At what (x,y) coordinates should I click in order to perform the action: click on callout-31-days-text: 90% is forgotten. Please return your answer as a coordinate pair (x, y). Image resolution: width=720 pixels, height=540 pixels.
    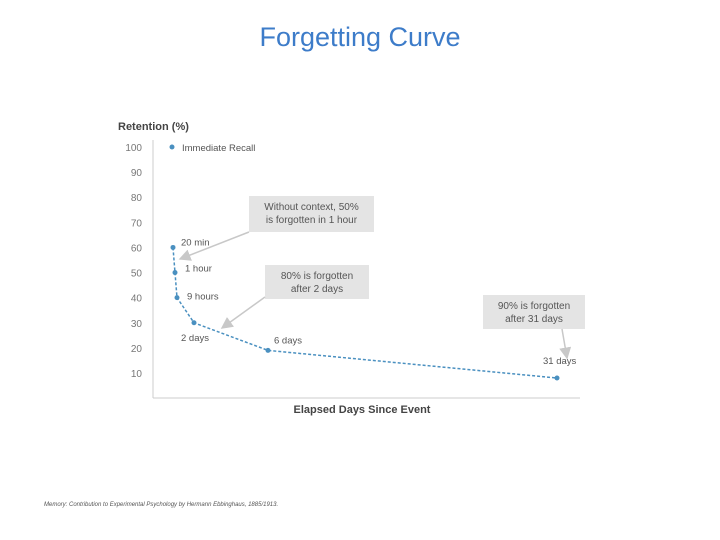
    Looking at the image, I should click on (534, 306).